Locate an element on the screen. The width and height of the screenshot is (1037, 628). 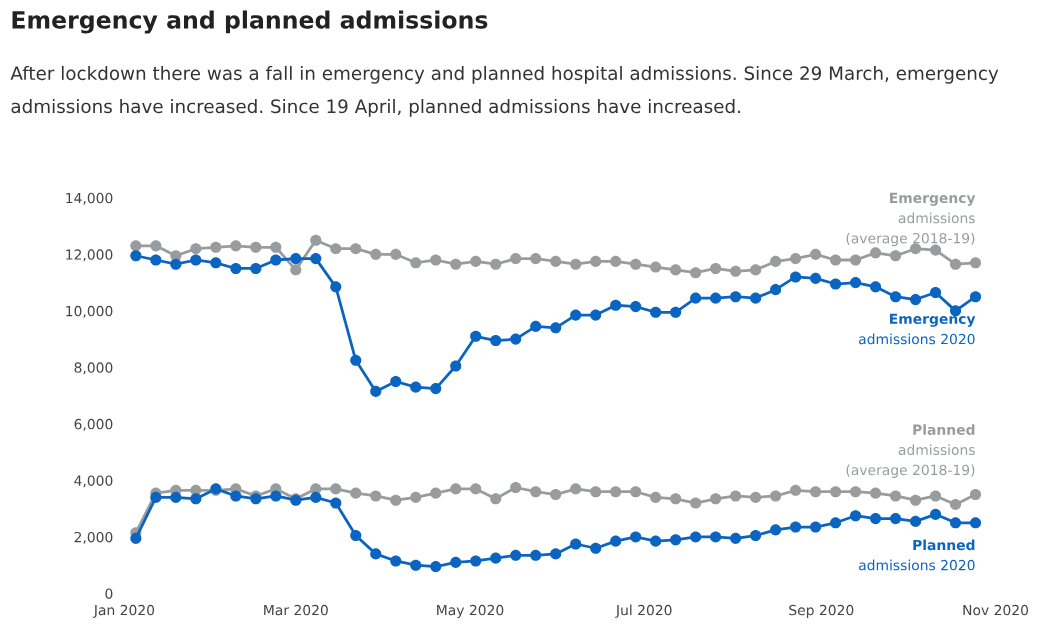
x-tick-label: Jan 2020 is located at coordinates (124, 611).